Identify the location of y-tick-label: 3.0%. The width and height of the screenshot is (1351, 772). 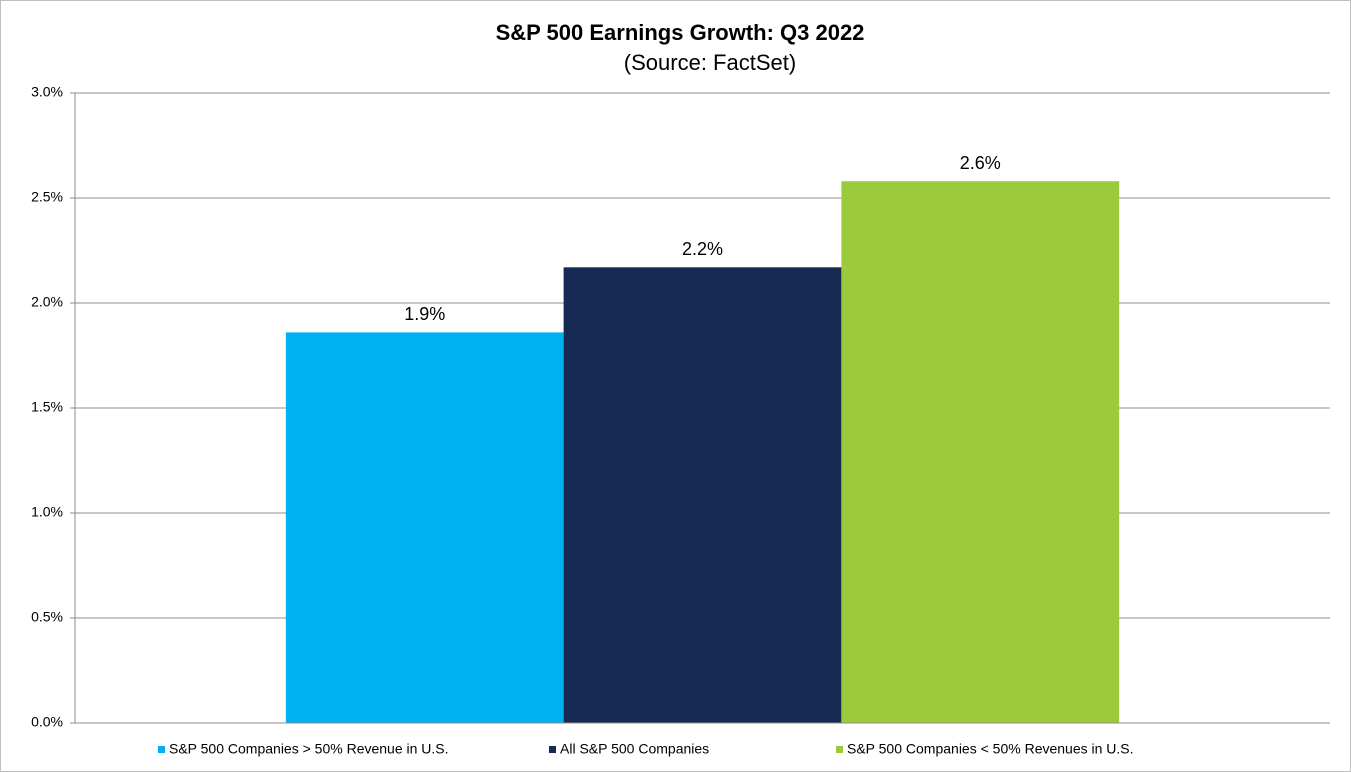
(47, 92).